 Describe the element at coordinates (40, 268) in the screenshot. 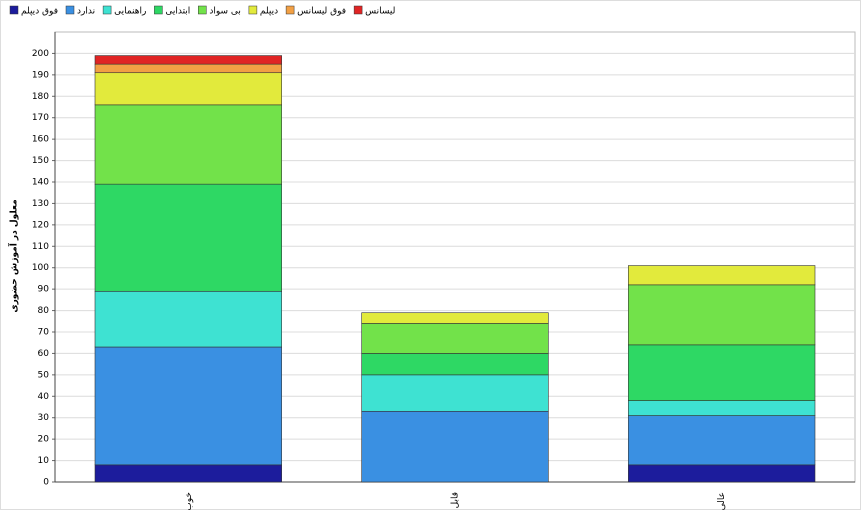

I see `y-tick-label: 100` at that location.